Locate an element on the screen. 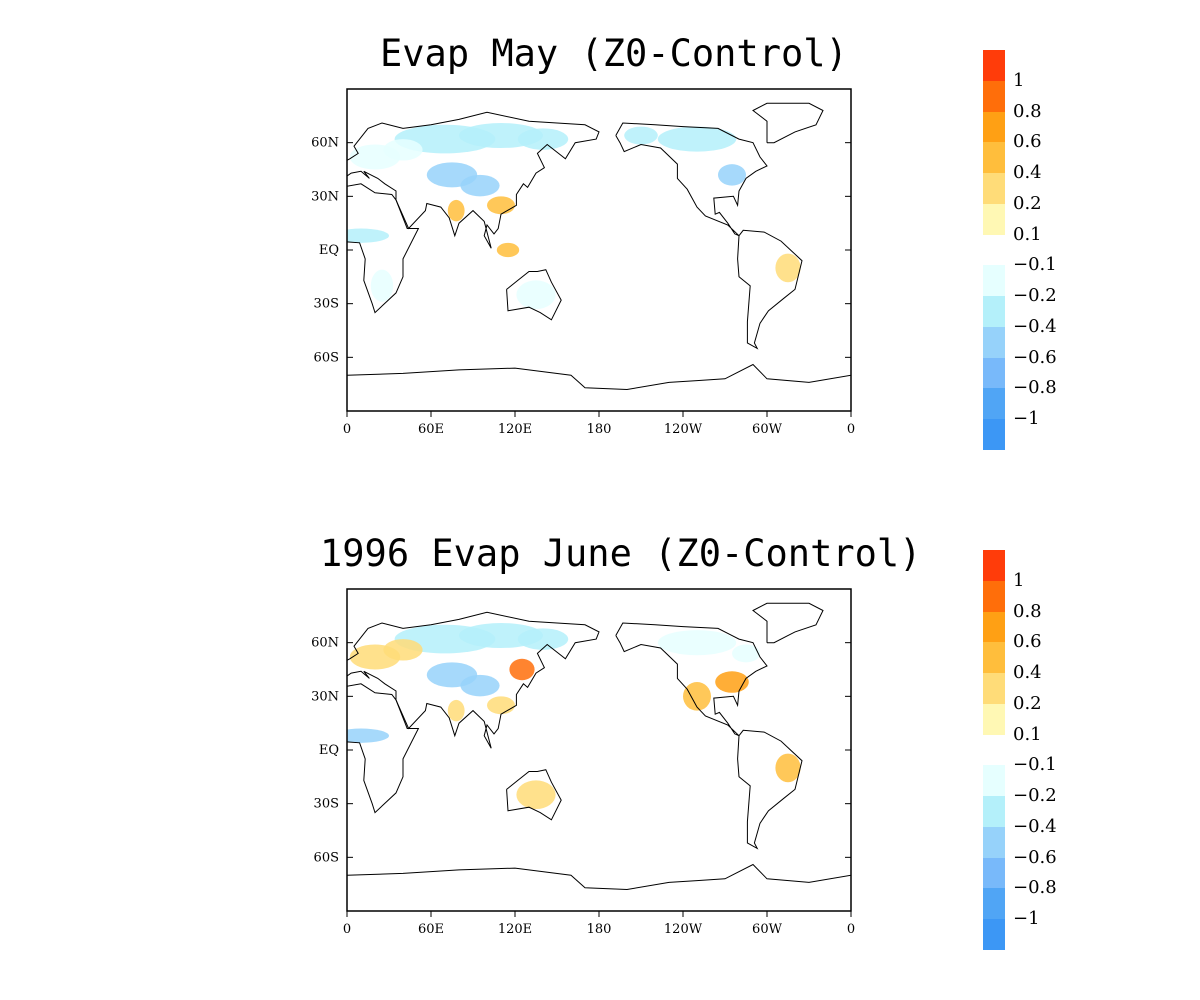  colorbar-label: −0.8 is located at coordinates (1035, 888).